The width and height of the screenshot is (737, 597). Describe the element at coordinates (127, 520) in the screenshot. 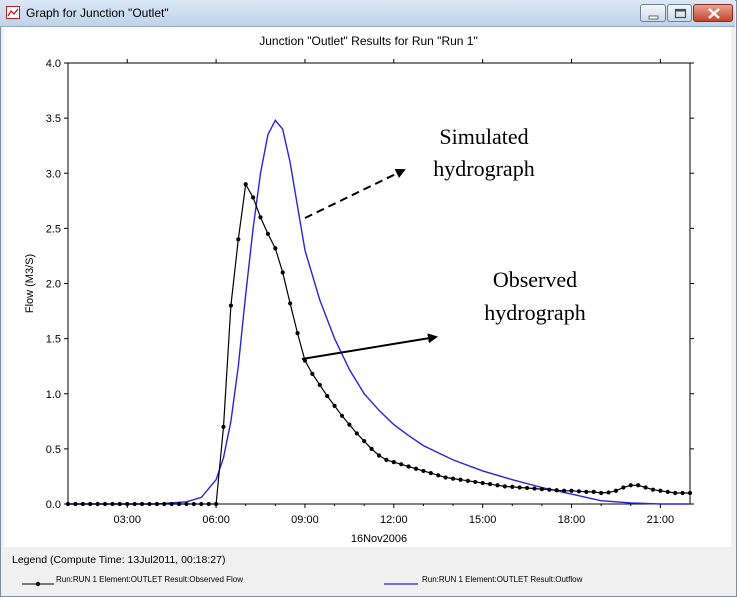

I see `x-tick-label: 03:00` at that location.